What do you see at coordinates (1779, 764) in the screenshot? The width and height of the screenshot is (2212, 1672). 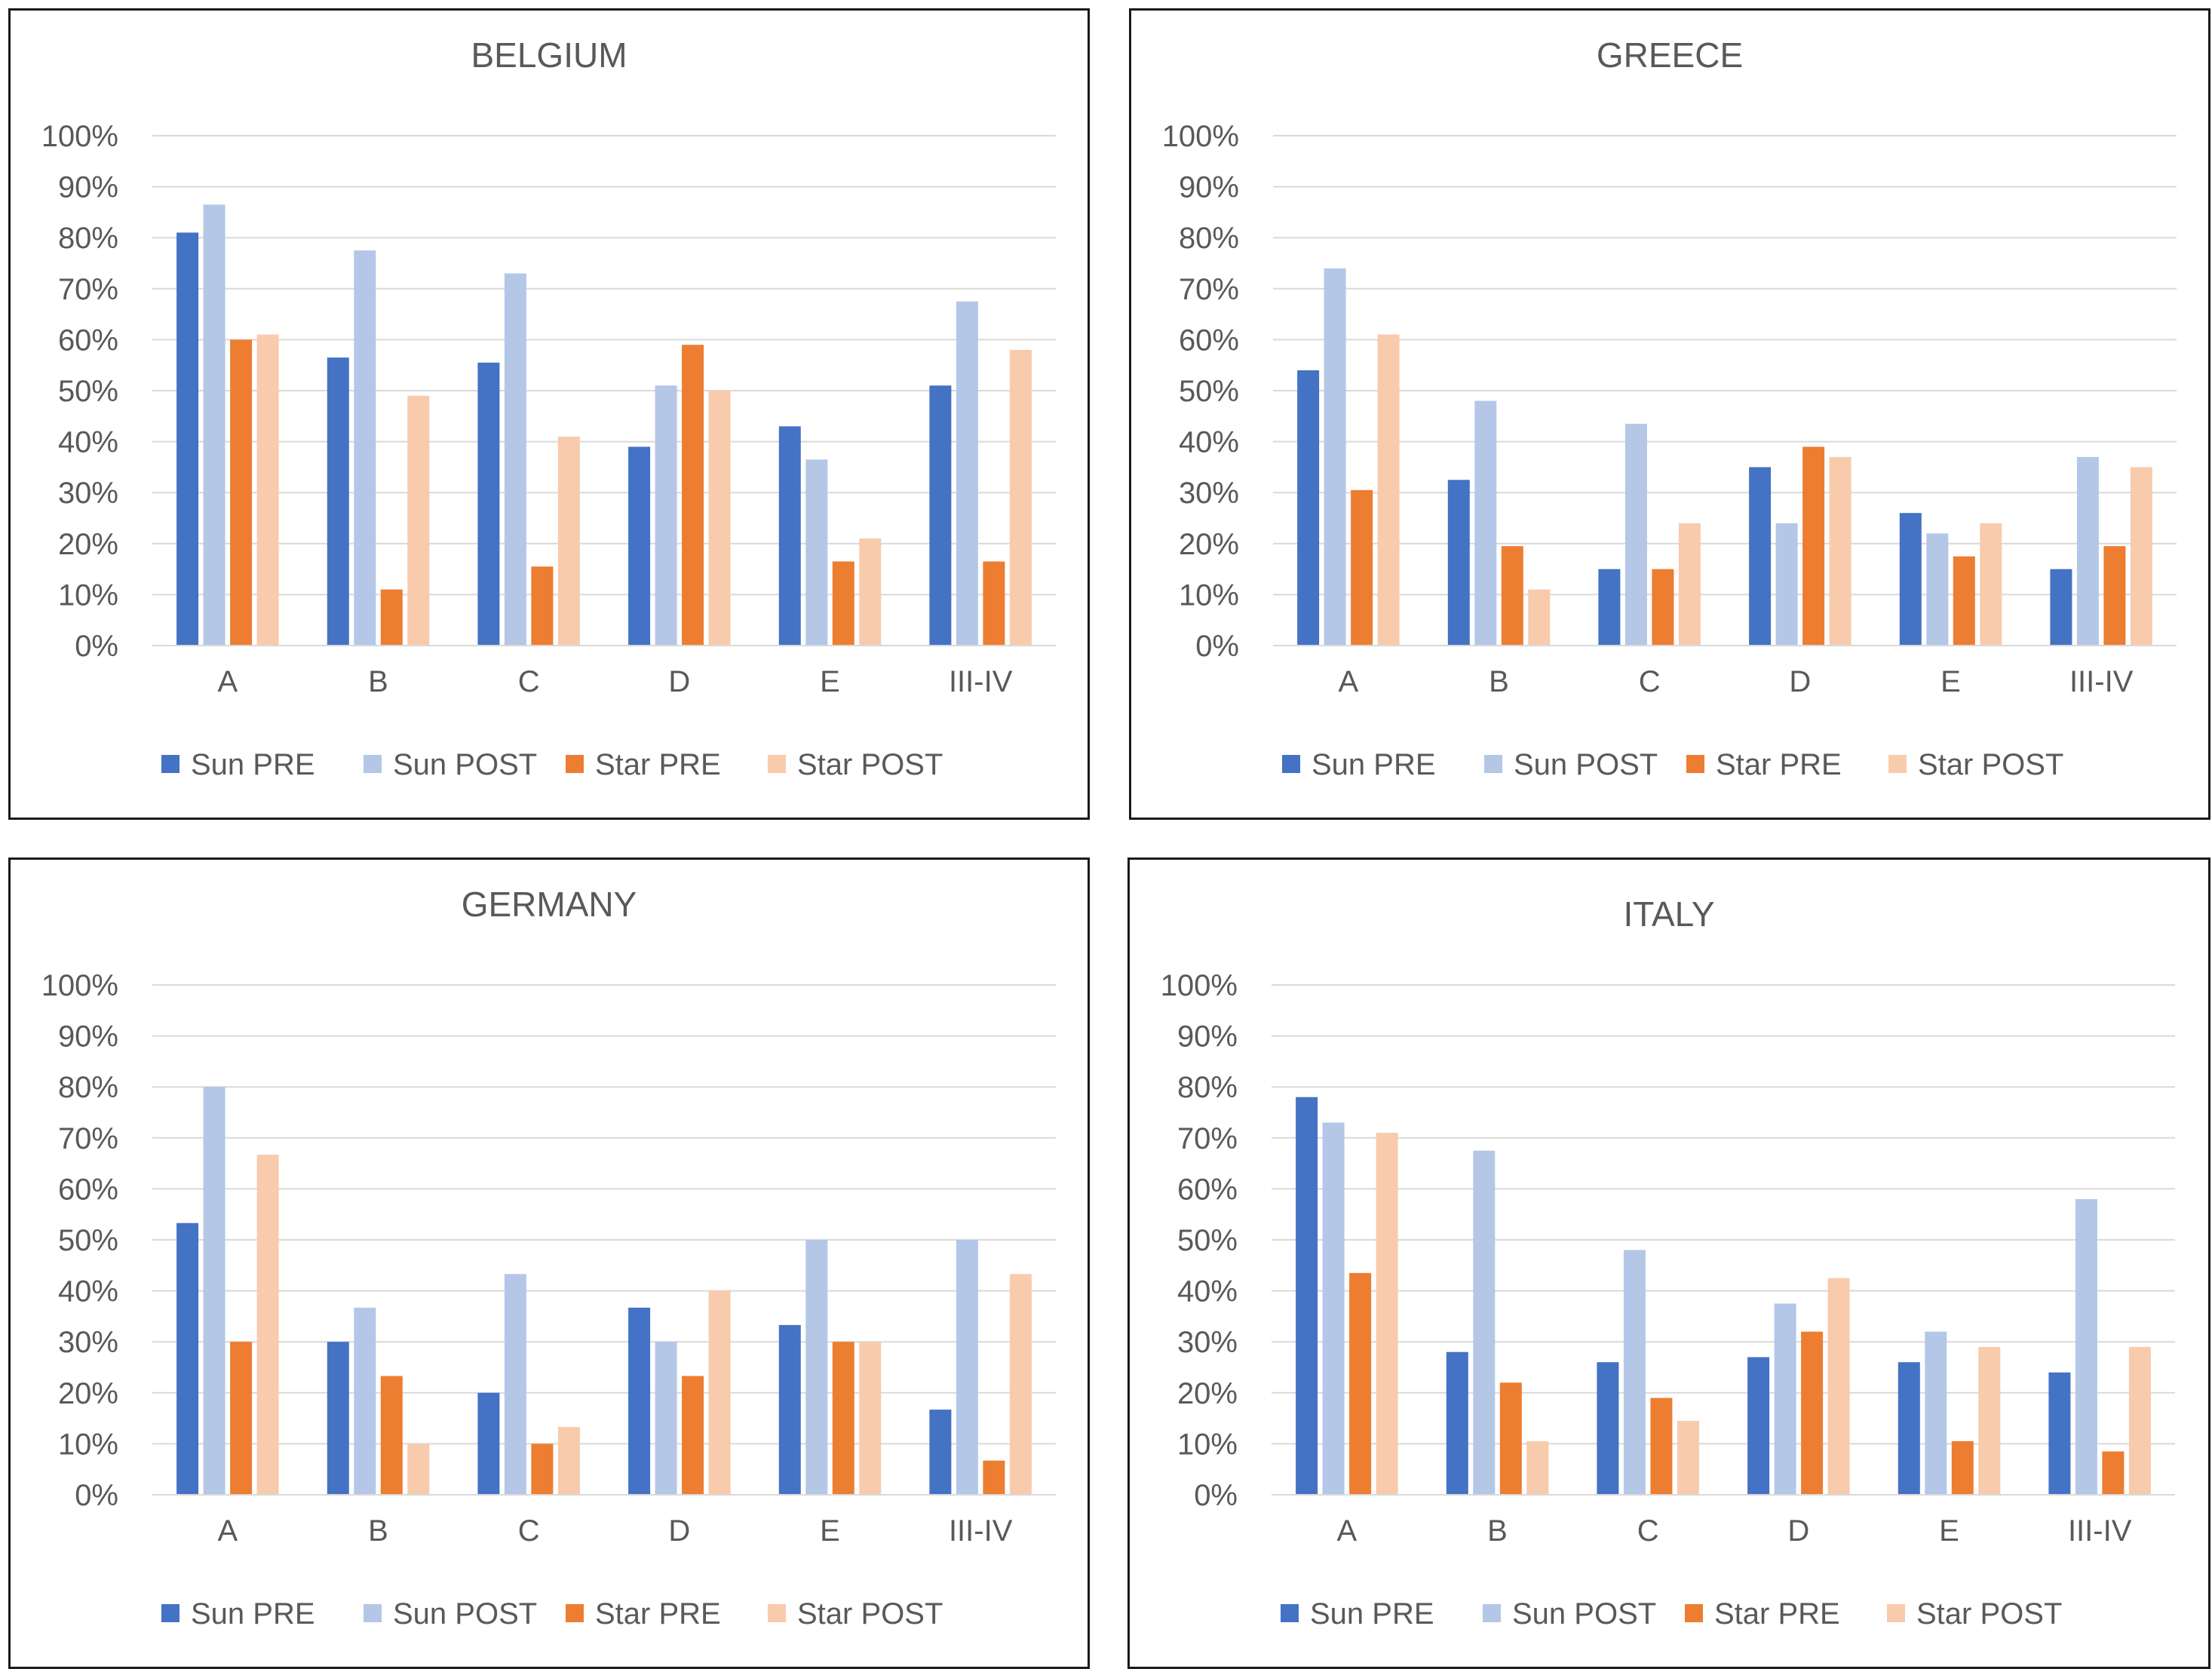 I see `legend-label-star-pre: Star PRE` at bounding box center [1779, 764].